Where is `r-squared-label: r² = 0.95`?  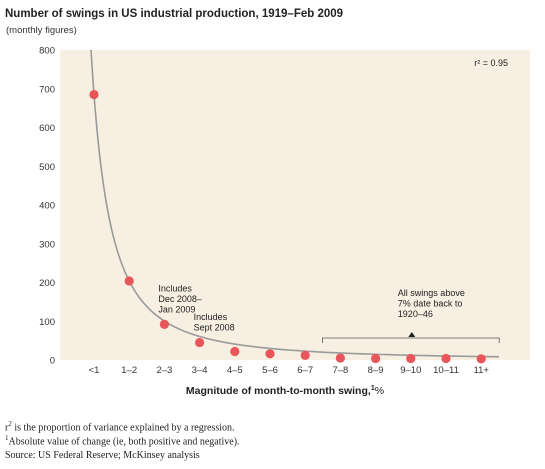 r-squared-label: r² = 0.95 is located at coordinates (491, 63).